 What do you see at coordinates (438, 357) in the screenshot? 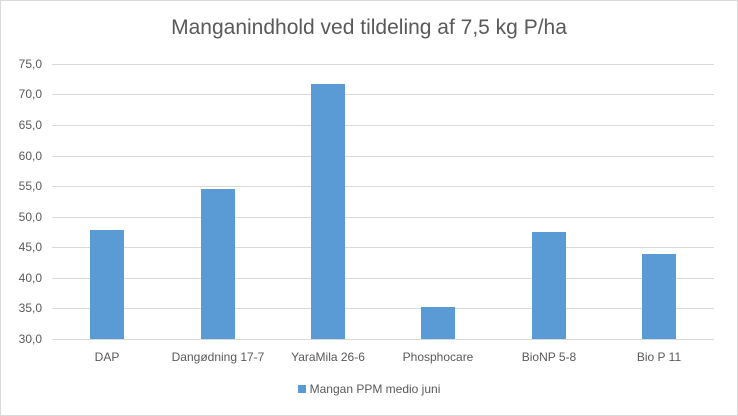
I see `x-tick-label: Phosphocare` at bounding box center [438, 357].